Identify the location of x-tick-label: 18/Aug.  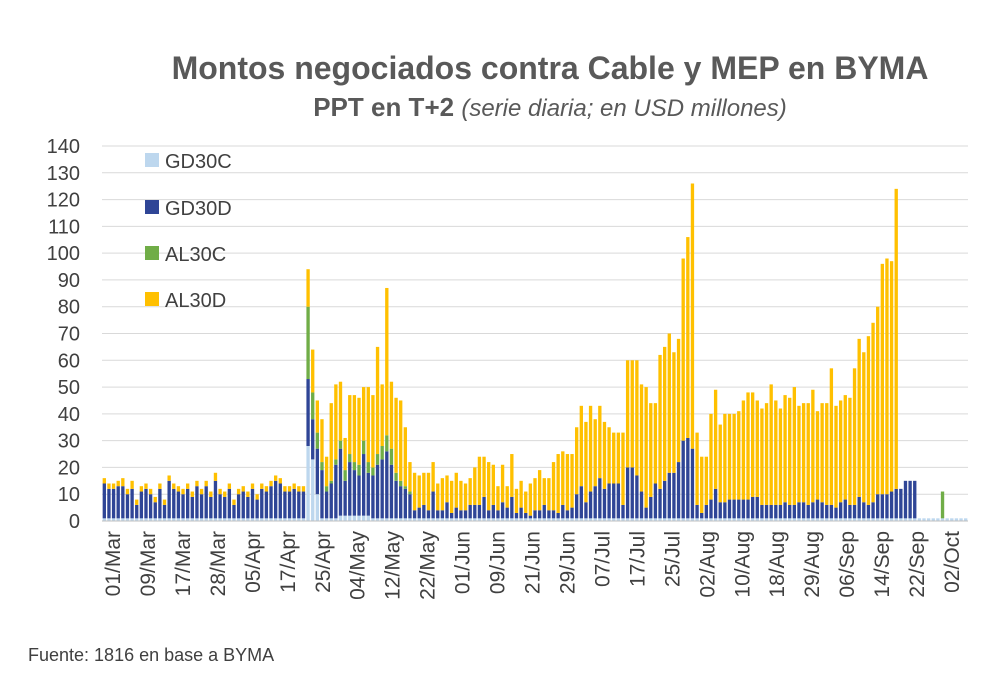
(777, 564).